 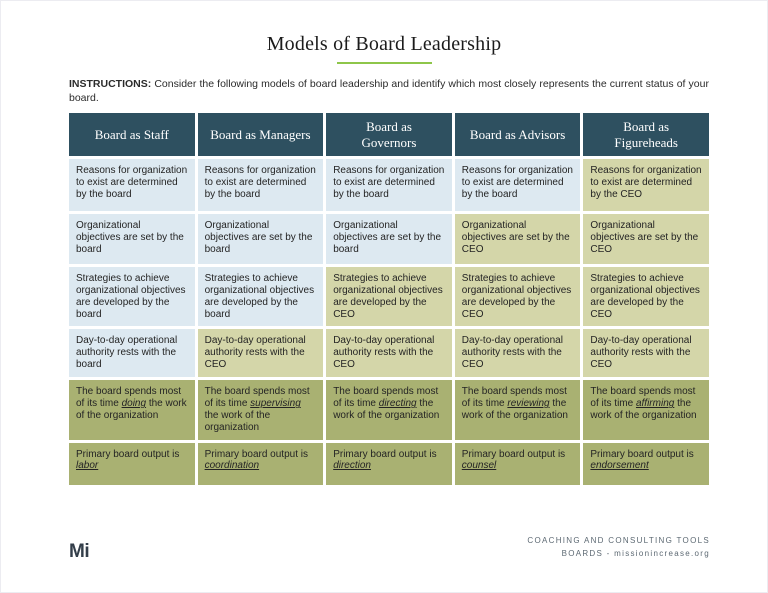 What do you see at coordinates (79, 551) in the screenshot?
I see `mission-increase-logo: Mi` at bounding box center [79, 551].